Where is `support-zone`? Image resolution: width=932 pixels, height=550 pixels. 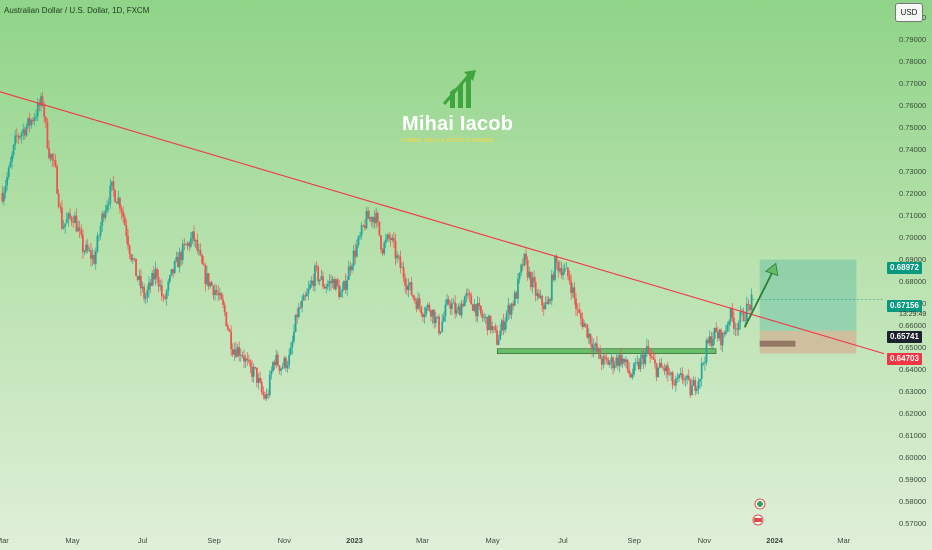
support-zone is located at coordinates (606, 351).